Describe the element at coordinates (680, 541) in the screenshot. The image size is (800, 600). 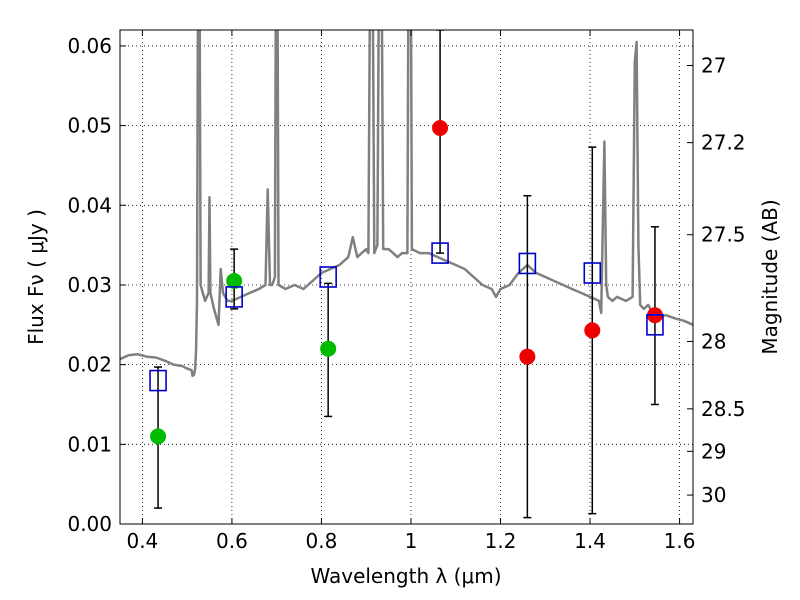
I see `x-tick-label: 1.6` at that location.